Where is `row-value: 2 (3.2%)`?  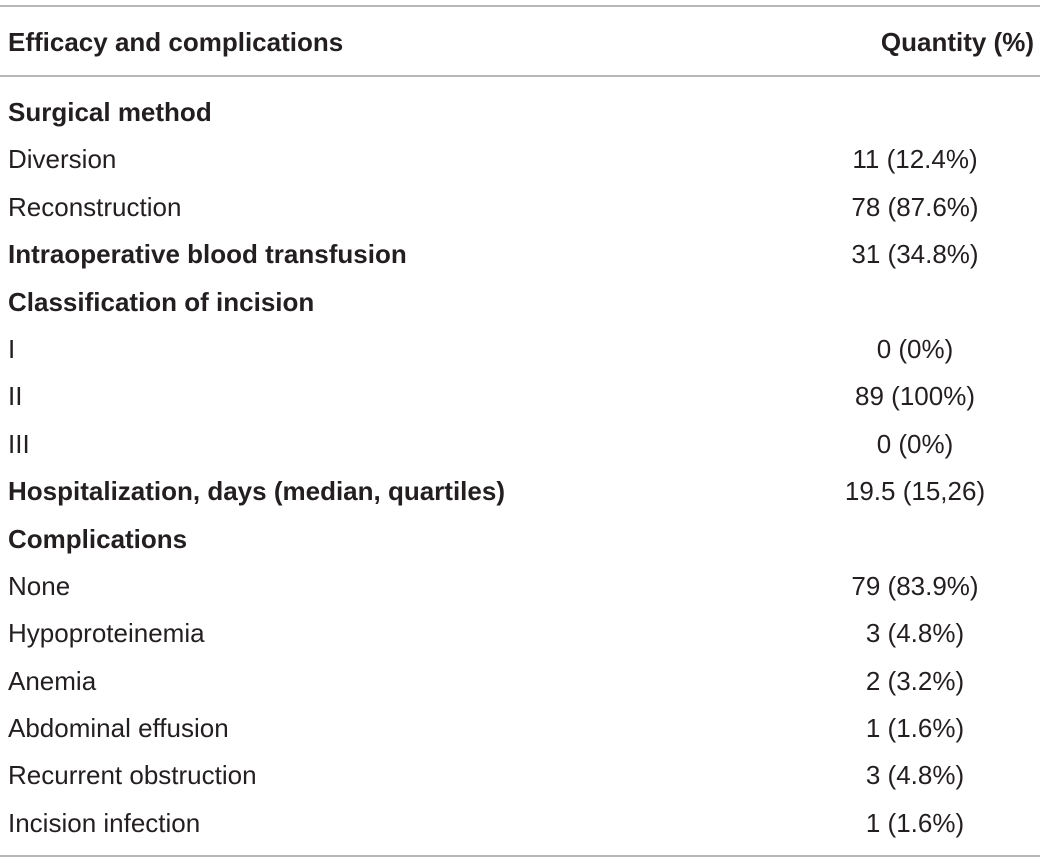 row-value: 2 (3.2%) is located at coordinates (915, 680).